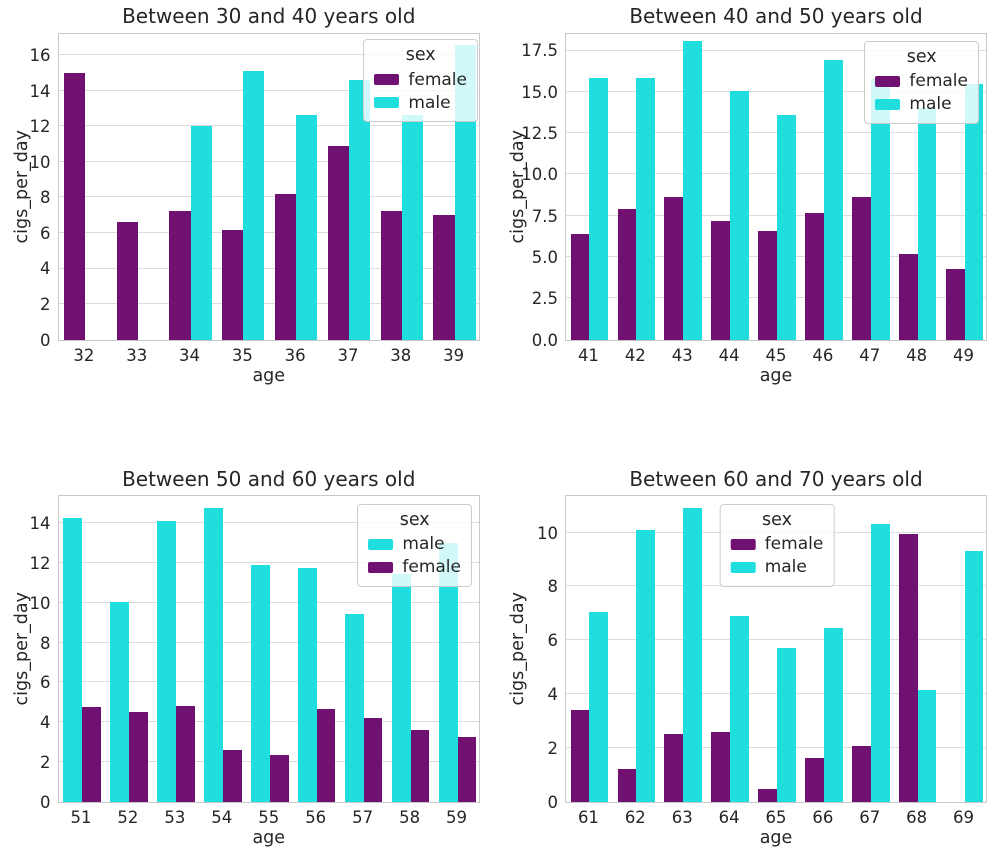 This screenshot has height=855, width=997. What do you see at coordinates (635, 355) in the screenshot?
I see `x-tick-label: 42` at bounding box center [635, 355].